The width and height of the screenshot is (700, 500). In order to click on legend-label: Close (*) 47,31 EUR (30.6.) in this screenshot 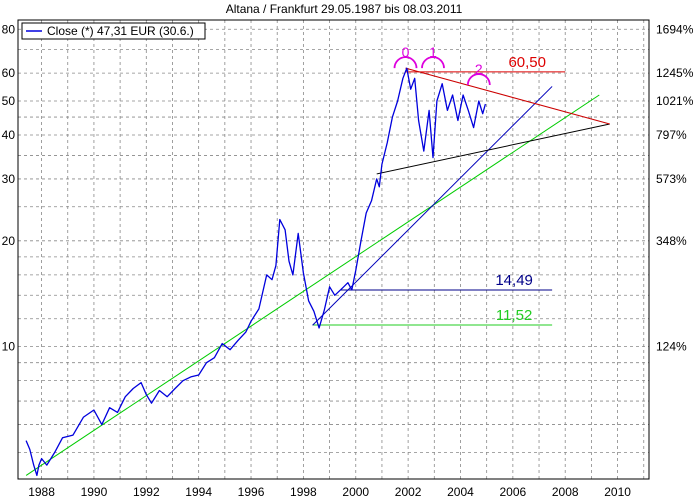, I will do `click(120, 31)`.